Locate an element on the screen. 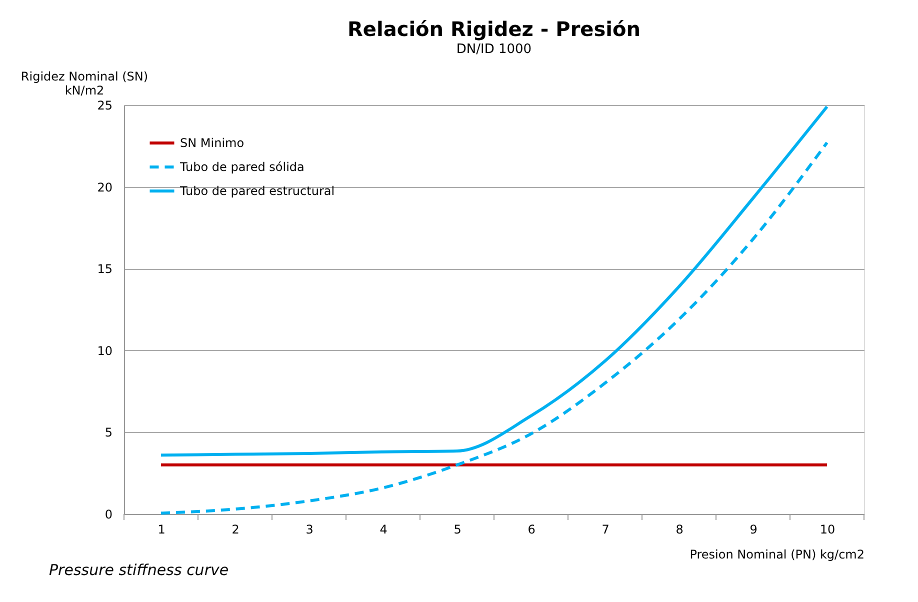 The image size is (918, 602). x-tick-label: 3 is located at coordinates (310, 529).